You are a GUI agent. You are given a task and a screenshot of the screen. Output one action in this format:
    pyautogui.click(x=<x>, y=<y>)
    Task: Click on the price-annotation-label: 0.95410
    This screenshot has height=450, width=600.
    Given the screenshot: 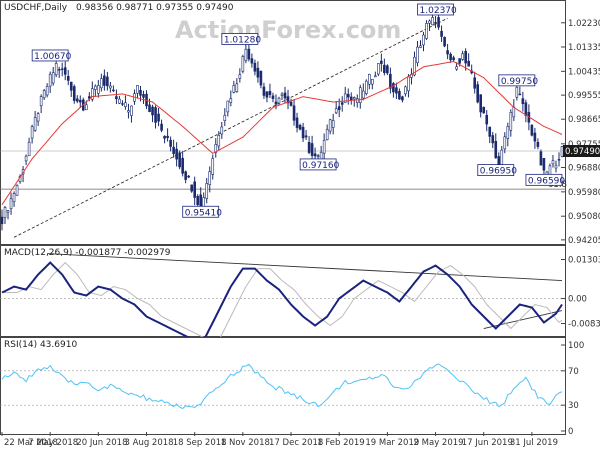 What is the action you would take?
    pyautogui.click(x=203, y=213)
    